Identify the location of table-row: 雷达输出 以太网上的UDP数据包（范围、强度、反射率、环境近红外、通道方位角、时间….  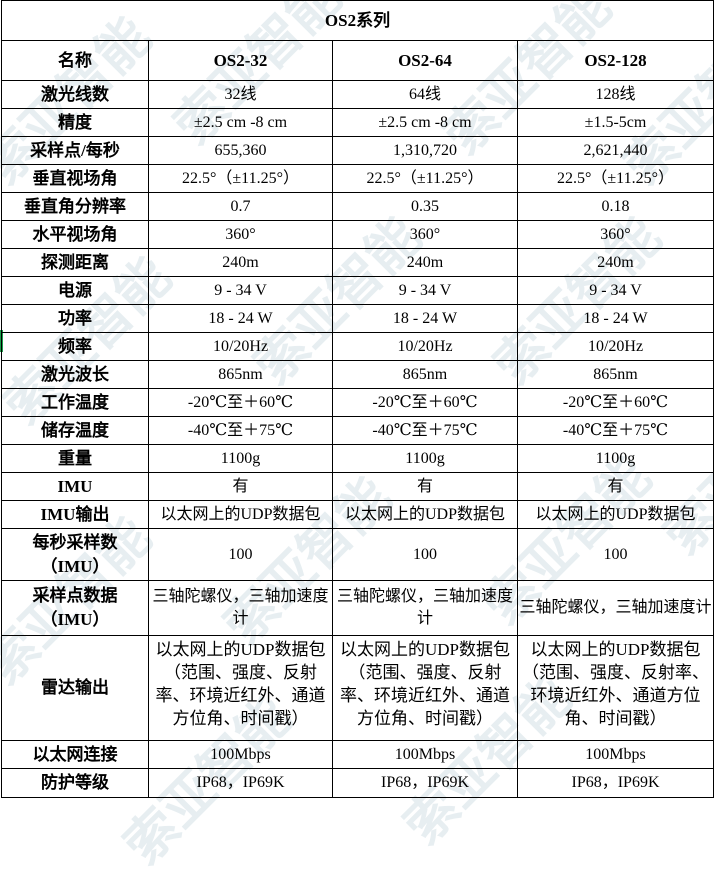
(357, 688).